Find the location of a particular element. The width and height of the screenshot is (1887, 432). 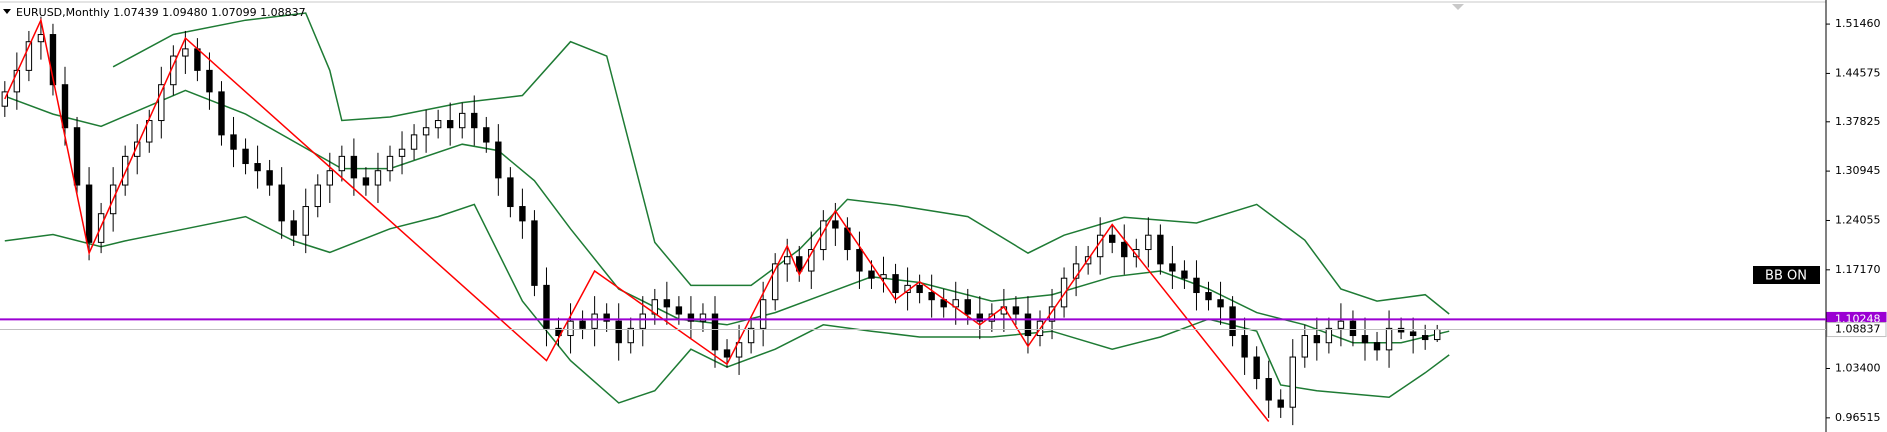

y-tick-label: 1.24055 is located at coordinates (1858, 219).